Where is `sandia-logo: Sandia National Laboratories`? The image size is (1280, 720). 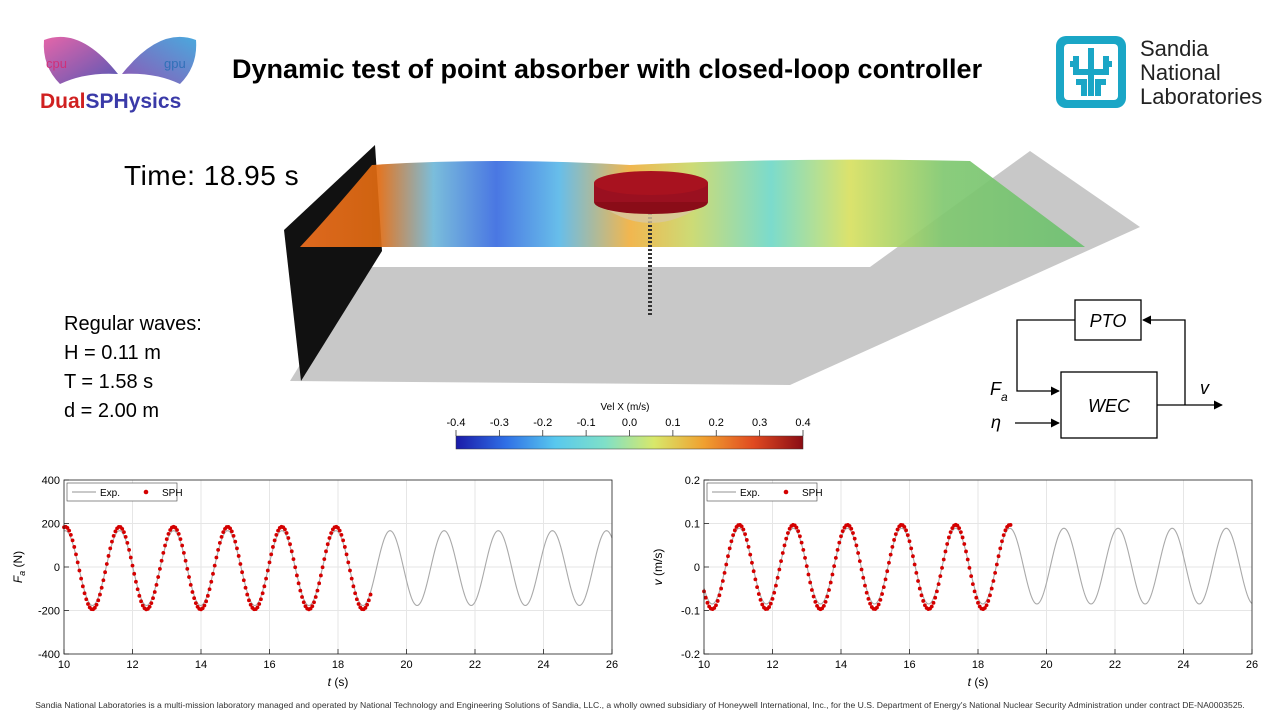
sandia-logo: Sandia National Laboratories is located at coordinates (1159, 72).